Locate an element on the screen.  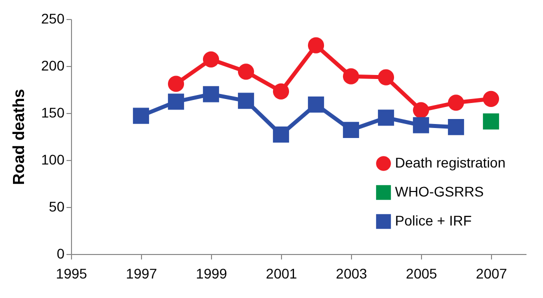
y-tick-label: 200 is located at coordinates (53, 66).